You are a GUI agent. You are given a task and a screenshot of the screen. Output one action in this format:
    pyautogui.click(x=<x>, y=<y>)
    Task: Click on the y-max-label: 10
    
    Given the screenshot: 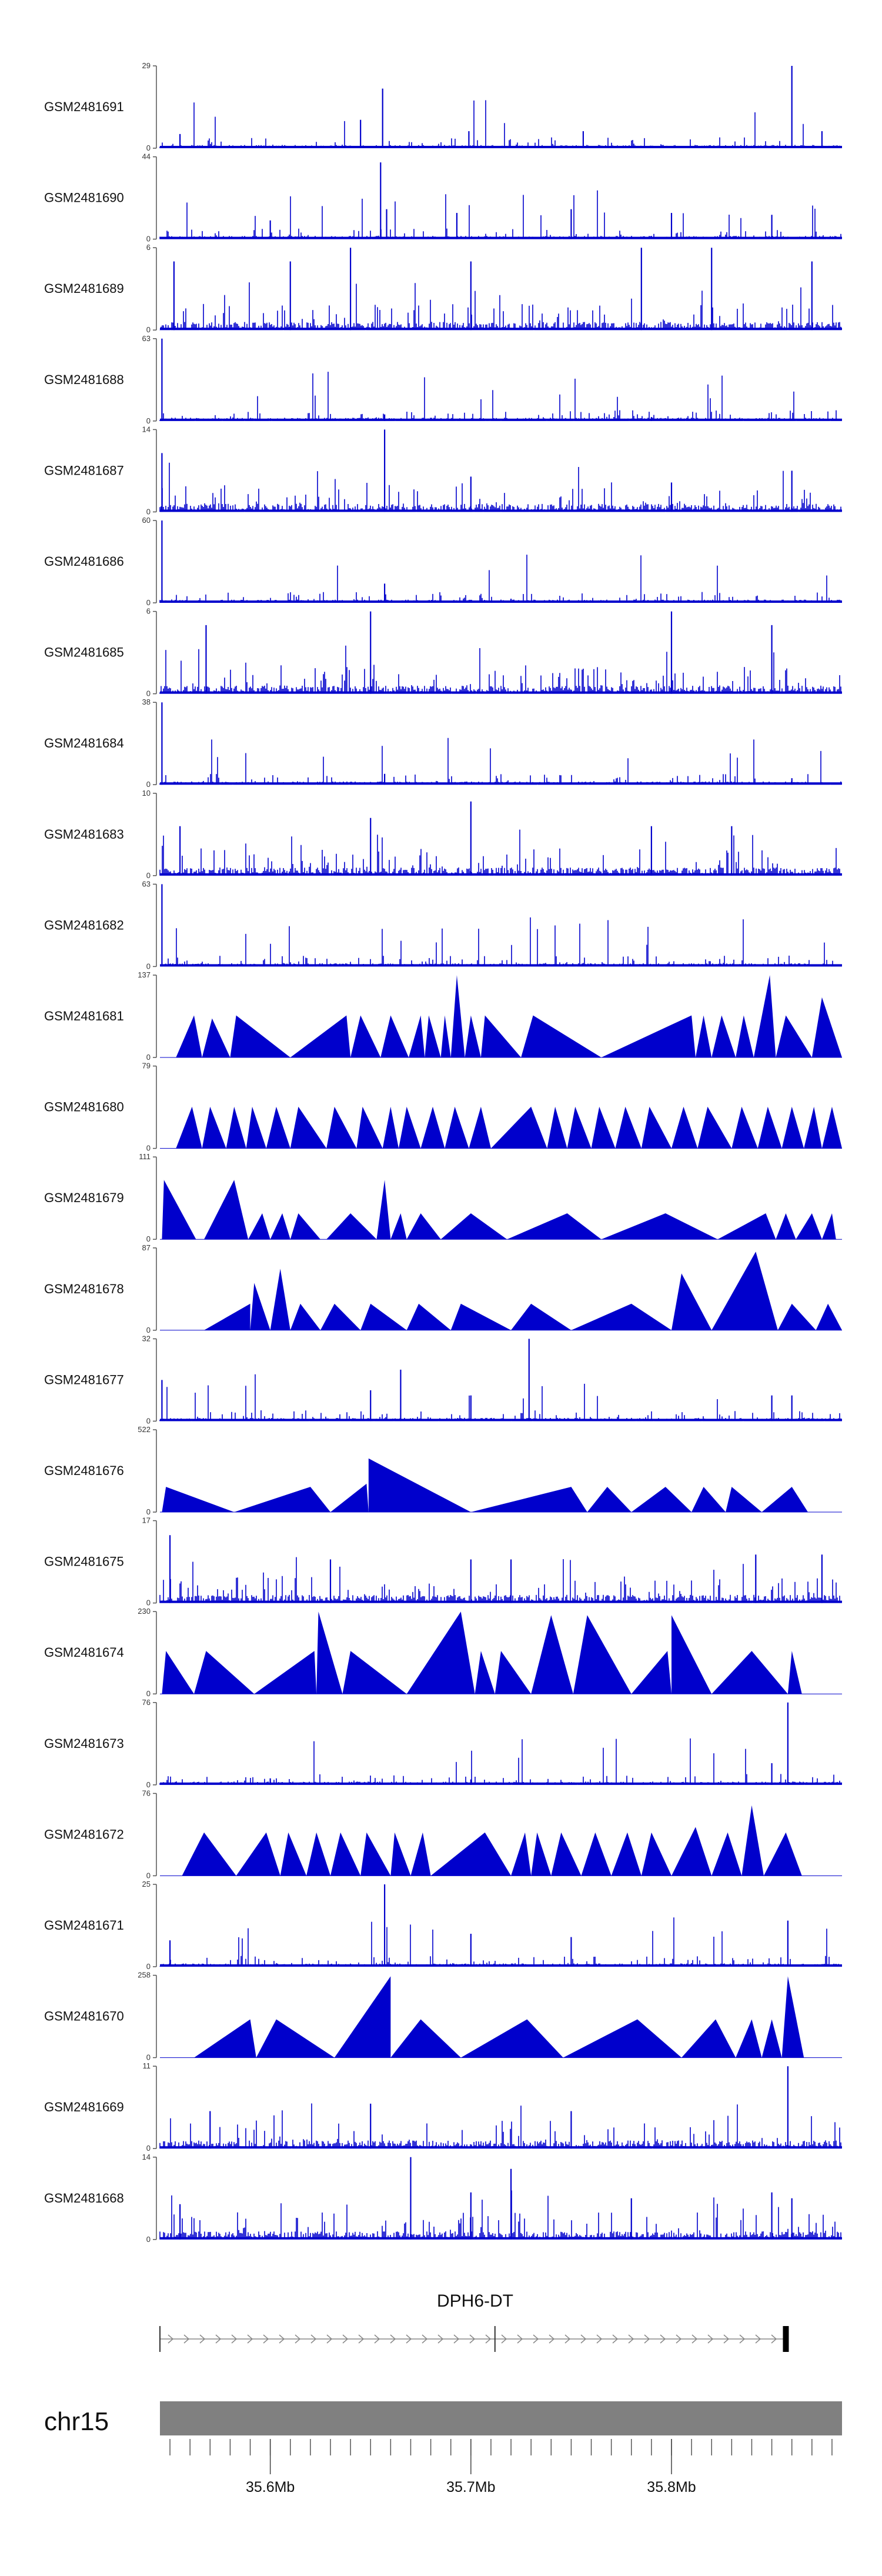 What is the action you would take?
    pyautogui.click(x=146, y=793)
    